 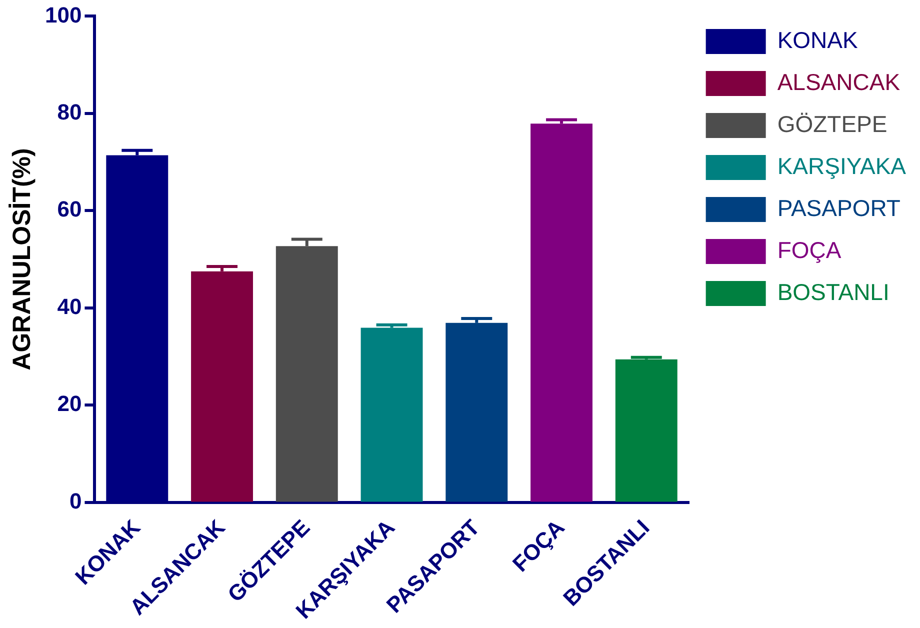 What do you see at coordinates (818, 39) in the screenshot?
I see `legend-label: KONAK` at bounding box center [818, 39].